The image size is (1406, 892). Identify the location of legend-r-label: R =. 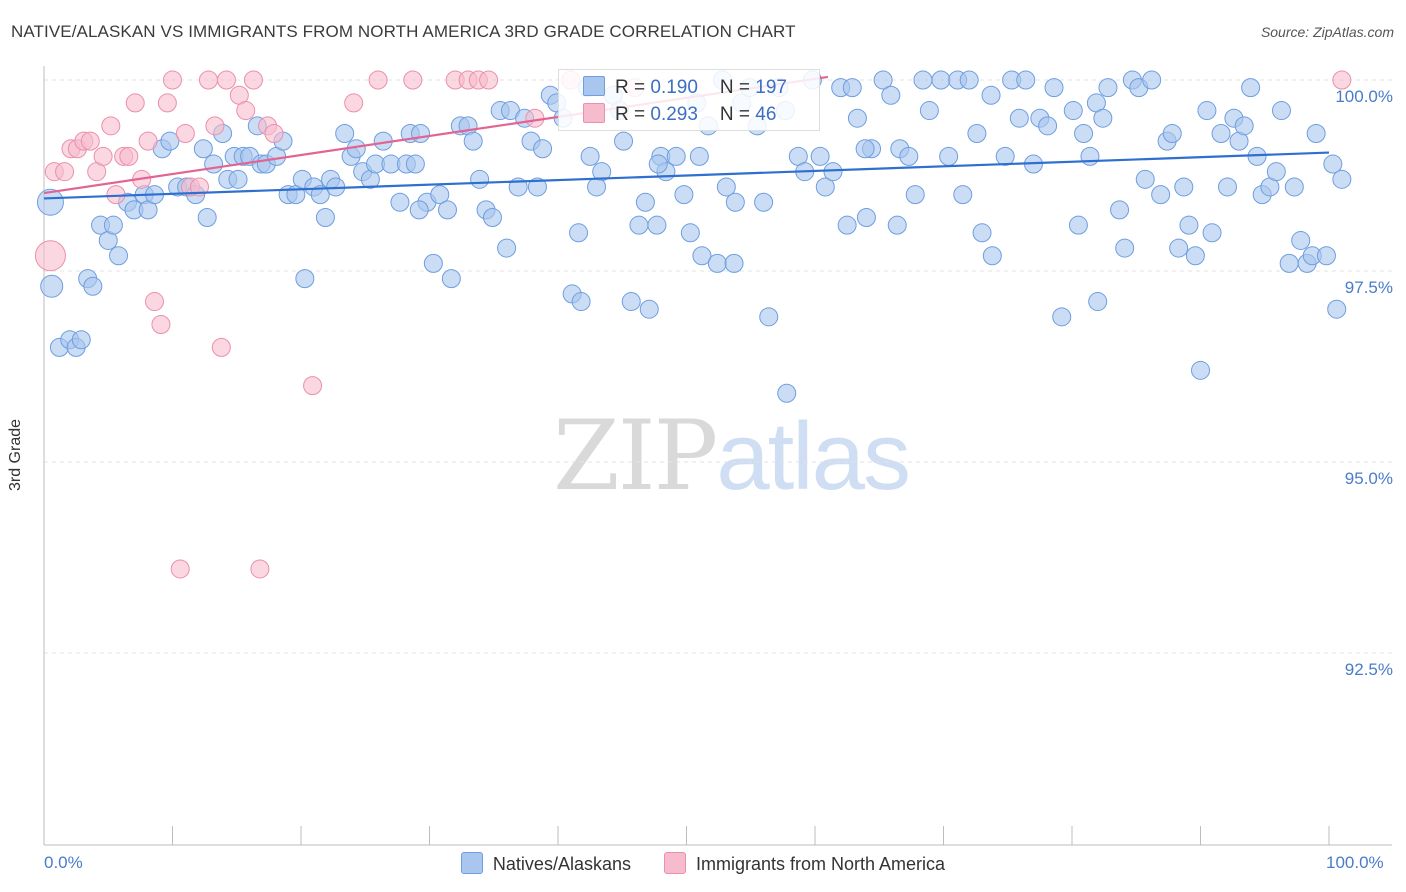
(633, 87).